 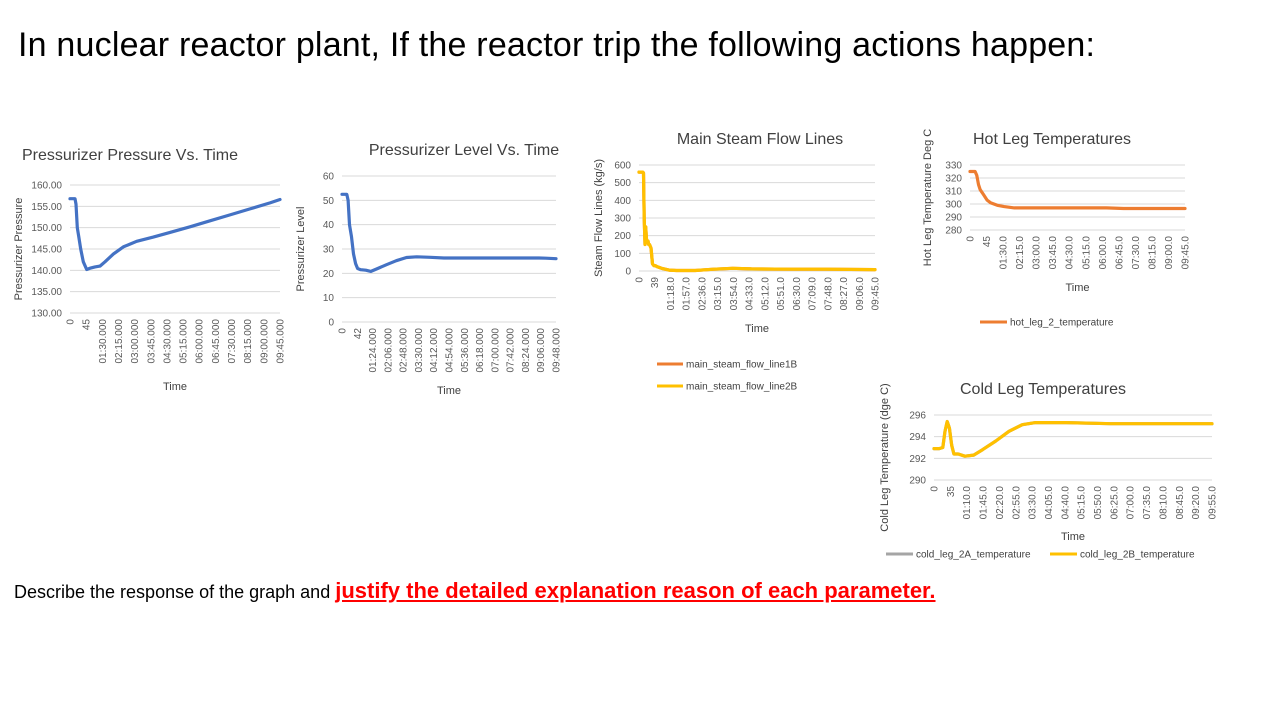 I want to click on x-tick-label: 03:00.0, so click(x=1037, y=253).